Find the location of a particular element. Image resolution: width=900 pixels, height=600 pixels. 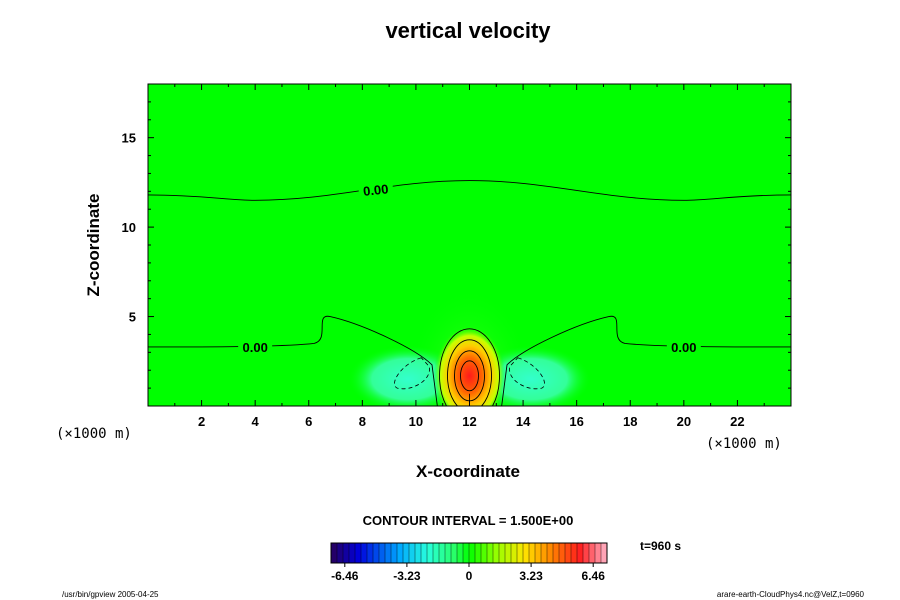

x-tick-label: 14 is located at coordinates (523, 421).